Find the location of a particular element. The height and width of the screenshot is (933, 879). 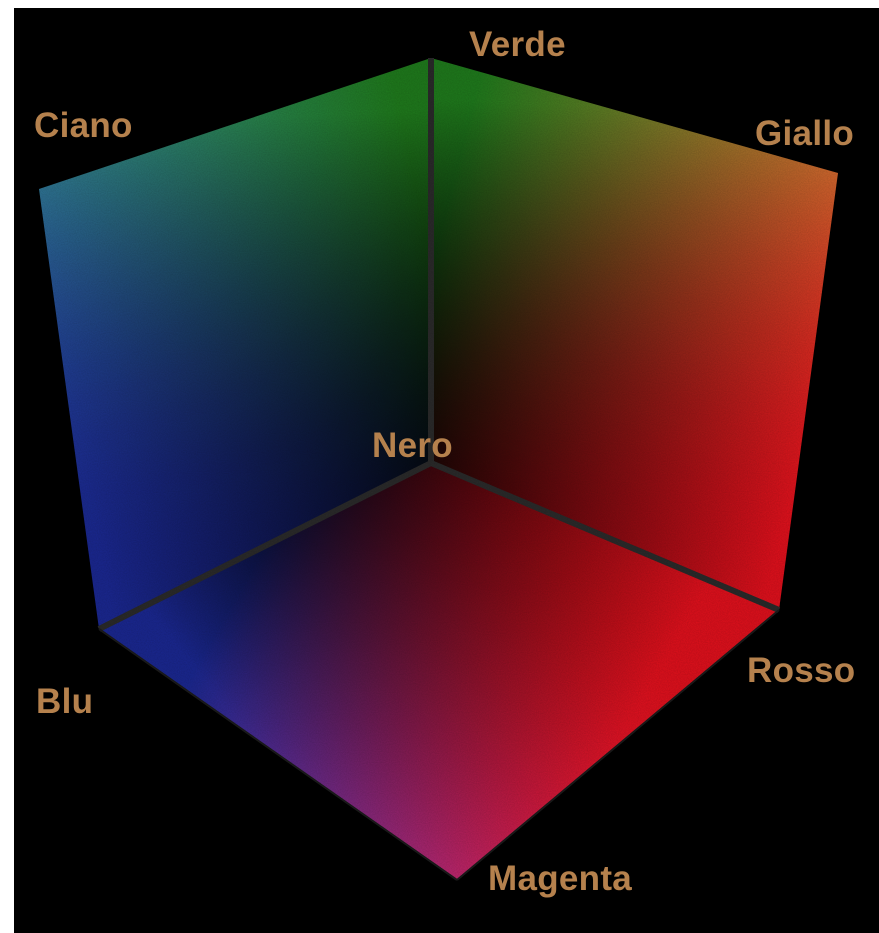

label-nero: Nero is located at coordinates (412, 445).